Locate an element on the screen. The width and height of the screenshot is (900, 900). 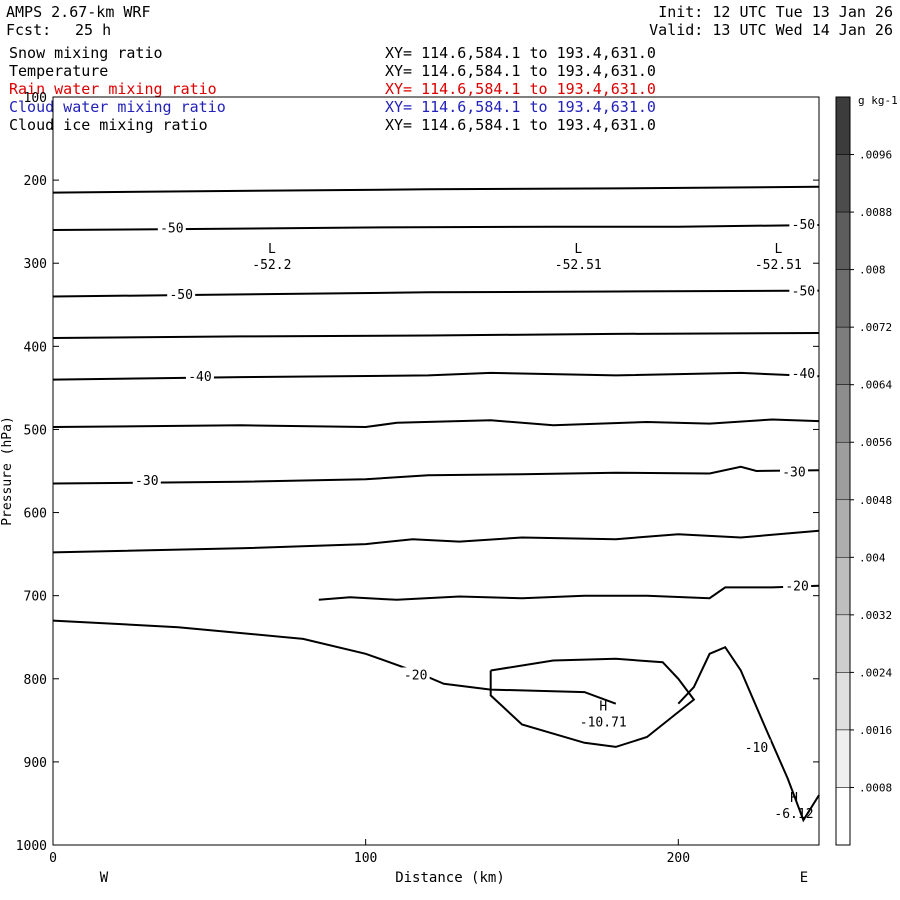
west-label: W is located at coordinates (104, 878).